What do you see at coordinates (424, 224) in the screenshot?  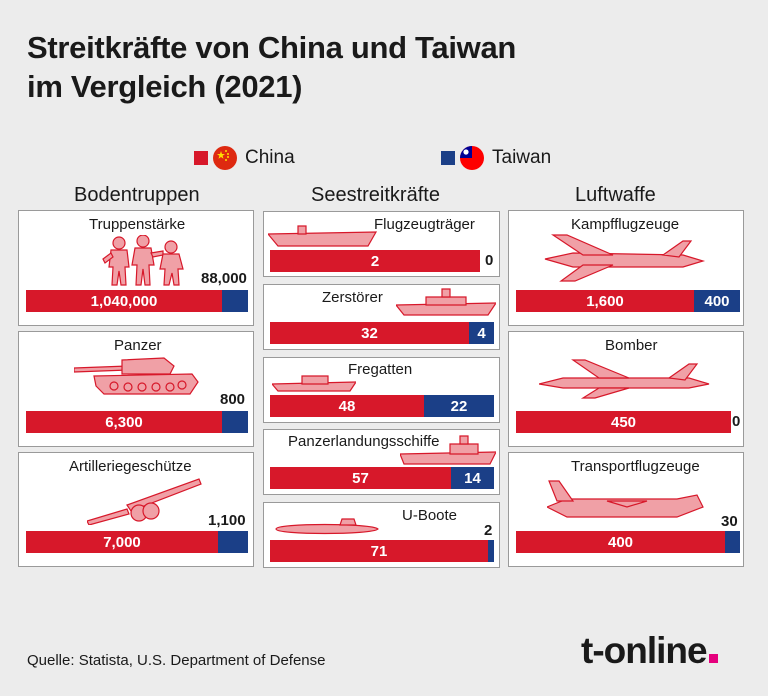 I see `panel-carriers-label: Flugzeugträger` at bounding box center [424, 224].